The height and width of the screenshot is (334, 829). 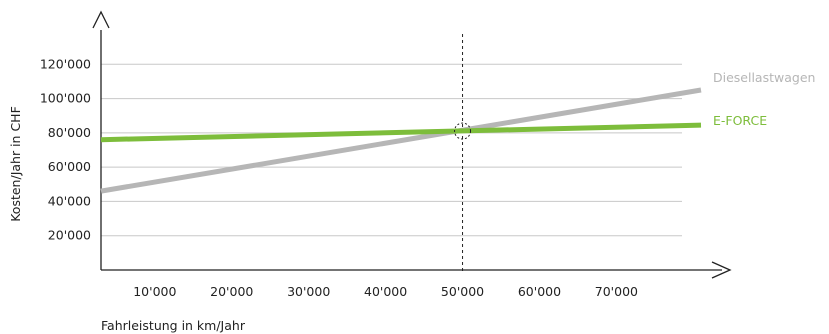 What do you see at coordinates (764, 77) in the screenshot?
I see `series-label: Diesellastwagen` at bounding box center [764, 77].